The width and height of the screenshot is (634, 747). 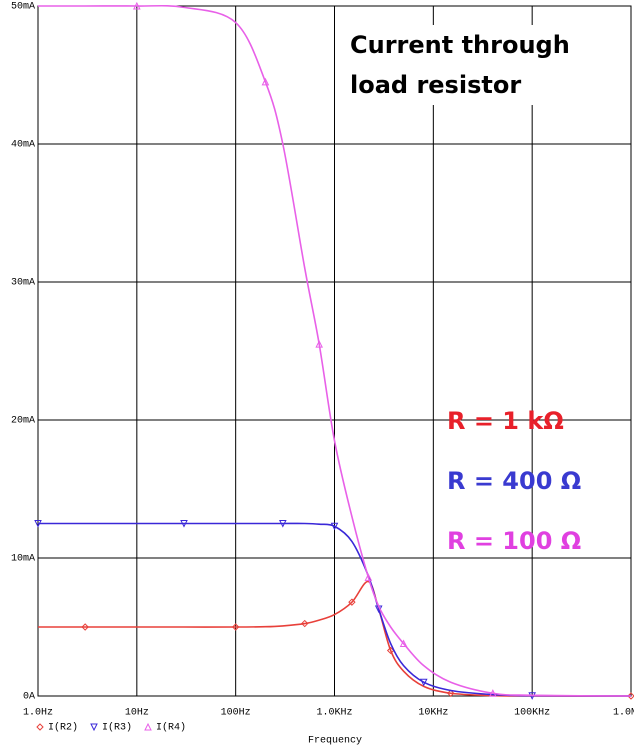 I want to click on x-tick-label: 10KHz, so click(x=433, y=713).